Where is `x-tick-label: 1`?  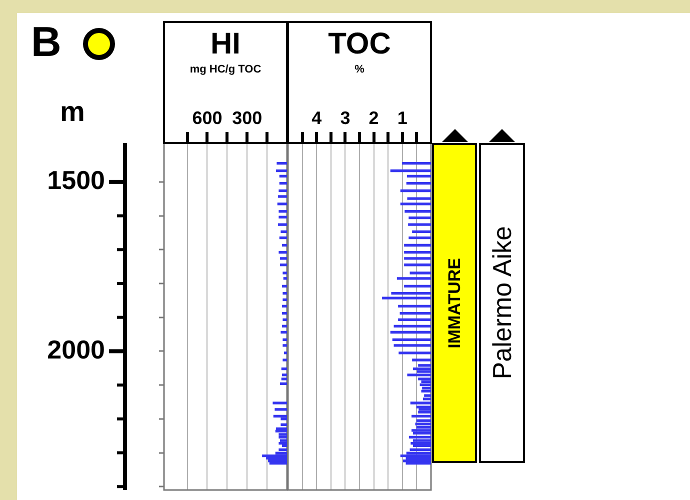 x-tick-label: 1 is located at coordinates (402, 118).